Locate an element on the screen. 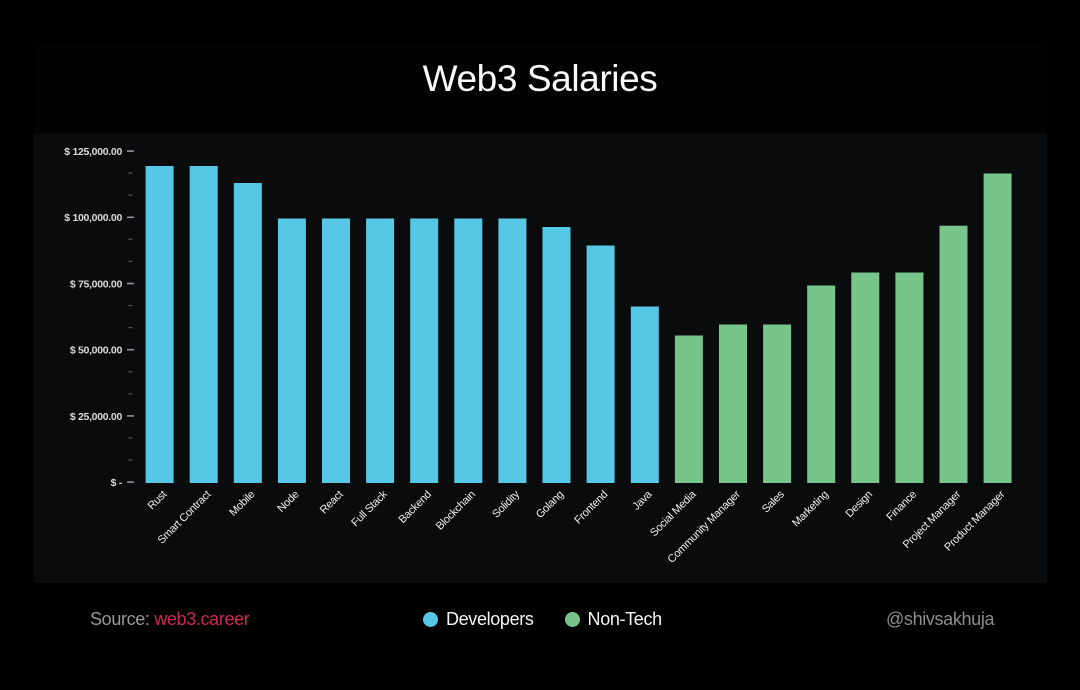  svg-text: Community Manager is located at coordinates (705, 527).